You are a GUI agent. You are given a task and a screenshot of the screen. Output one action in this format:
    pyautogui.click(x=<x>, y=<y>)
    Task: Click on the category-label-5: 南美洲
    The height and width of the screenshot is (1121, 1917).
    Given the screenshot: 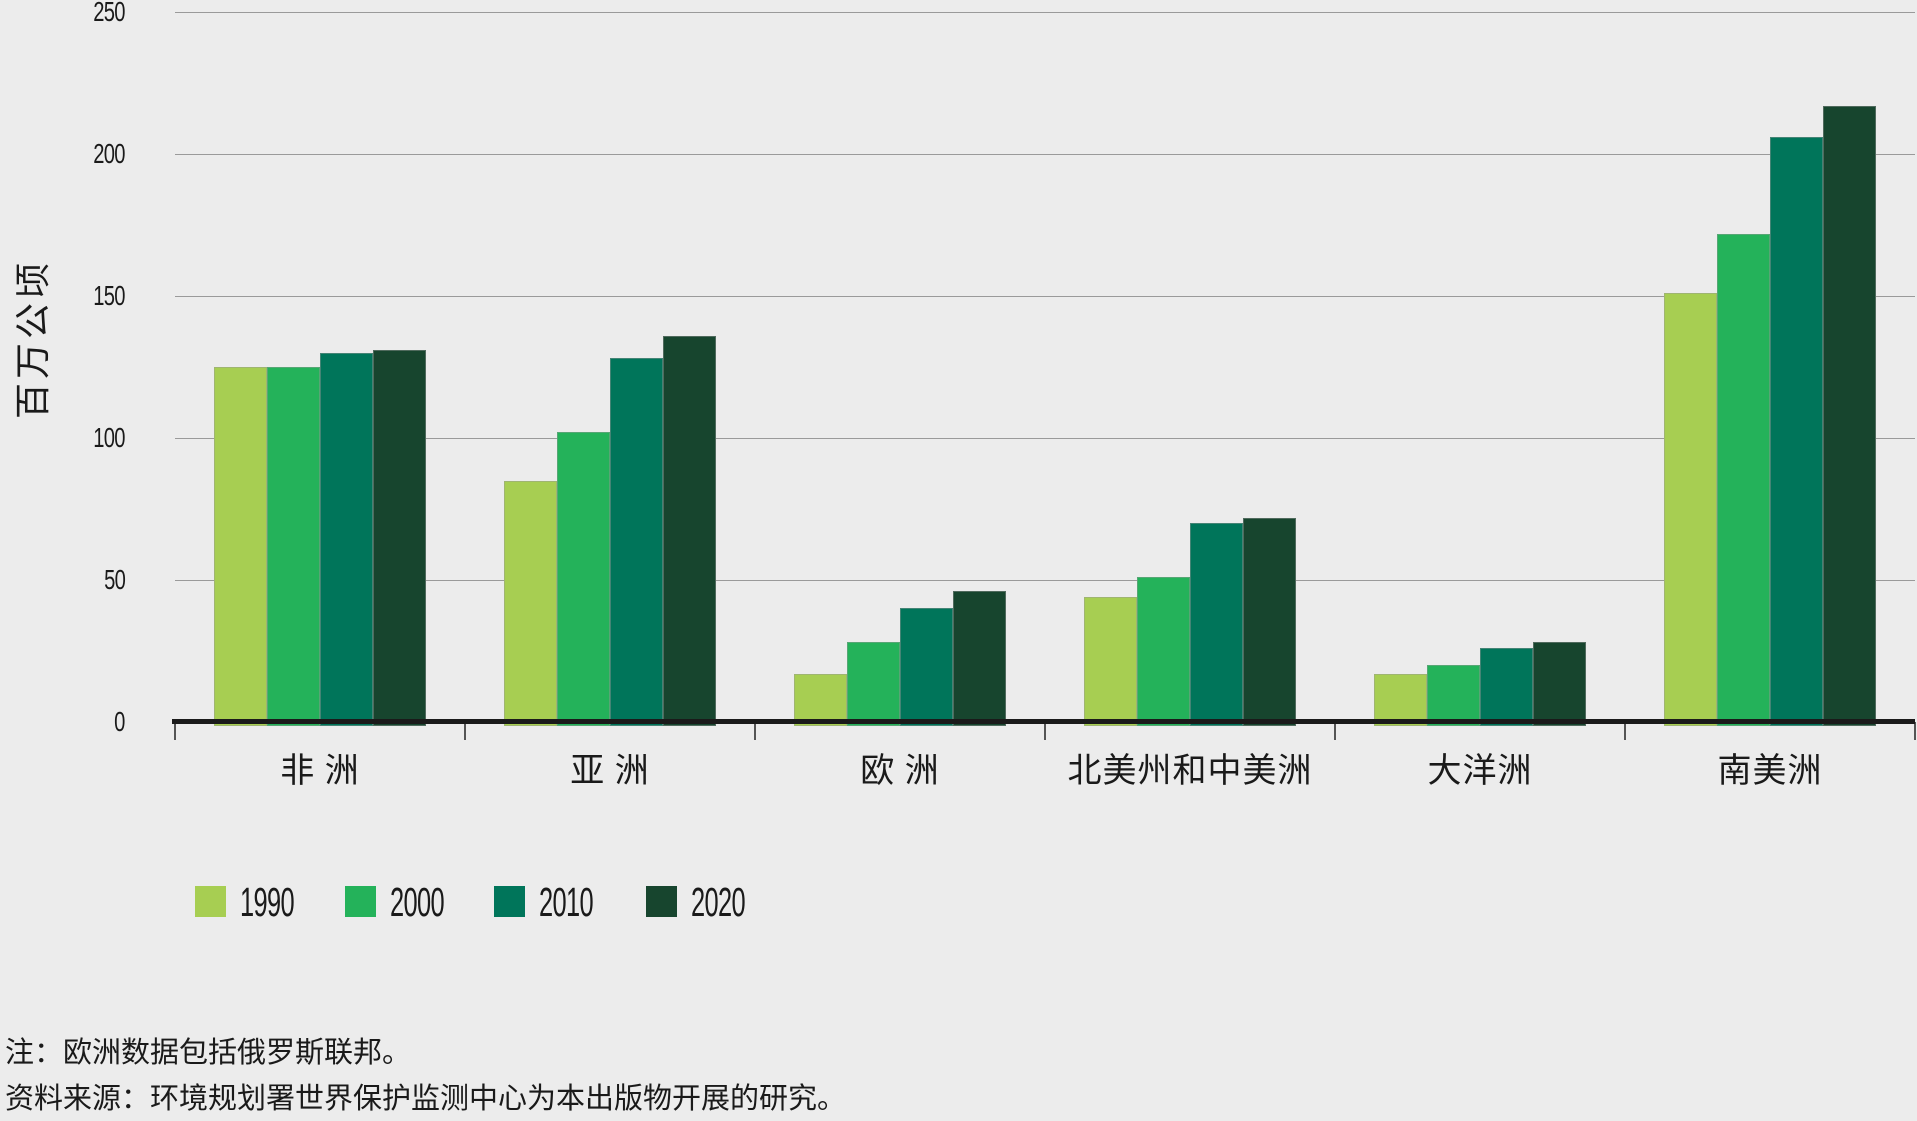 What is the action you would take?
    pyautogui.click(x=1770, y=771)
    